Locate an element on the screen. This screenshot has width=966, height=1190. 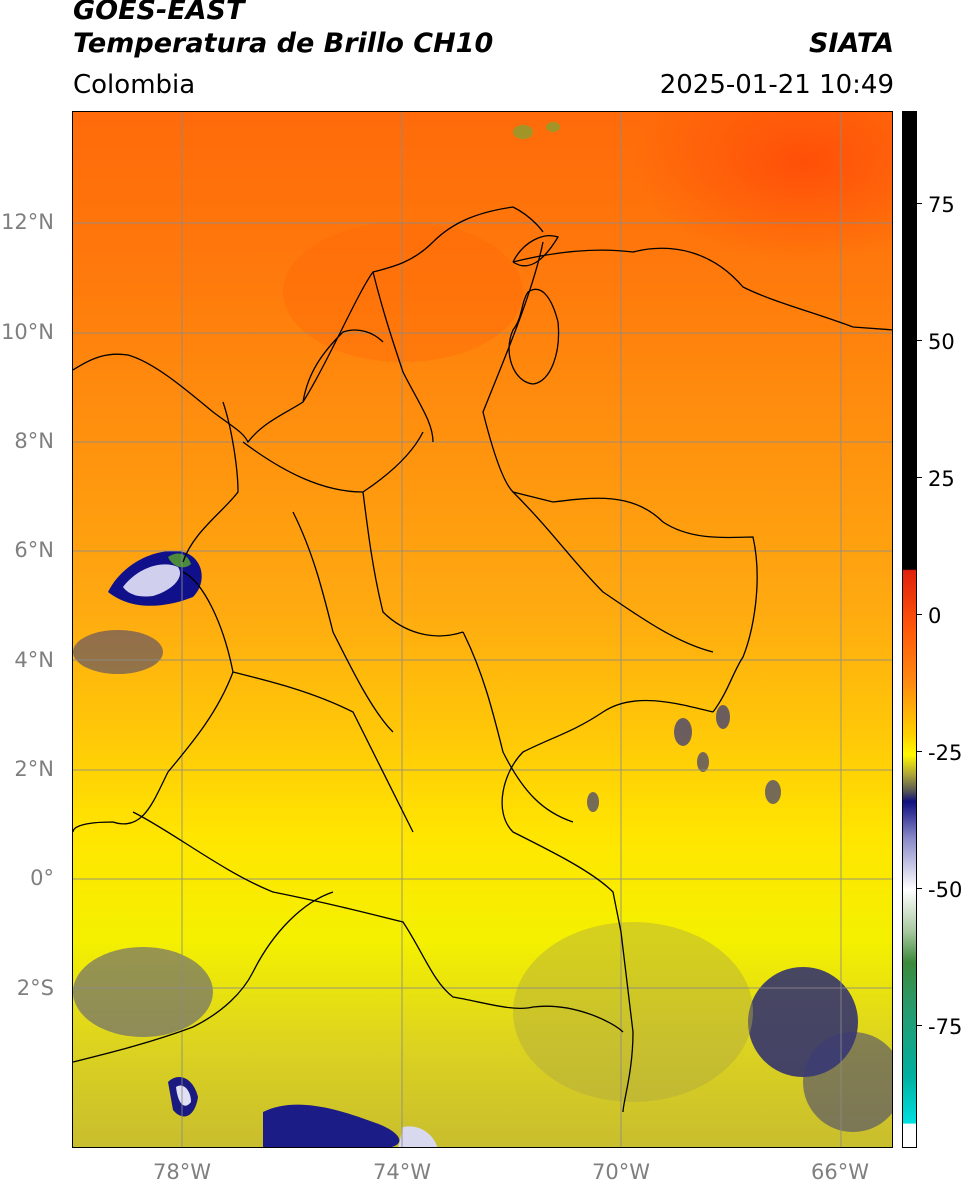
coastline-venezuela is located at coordinates (702, 289).